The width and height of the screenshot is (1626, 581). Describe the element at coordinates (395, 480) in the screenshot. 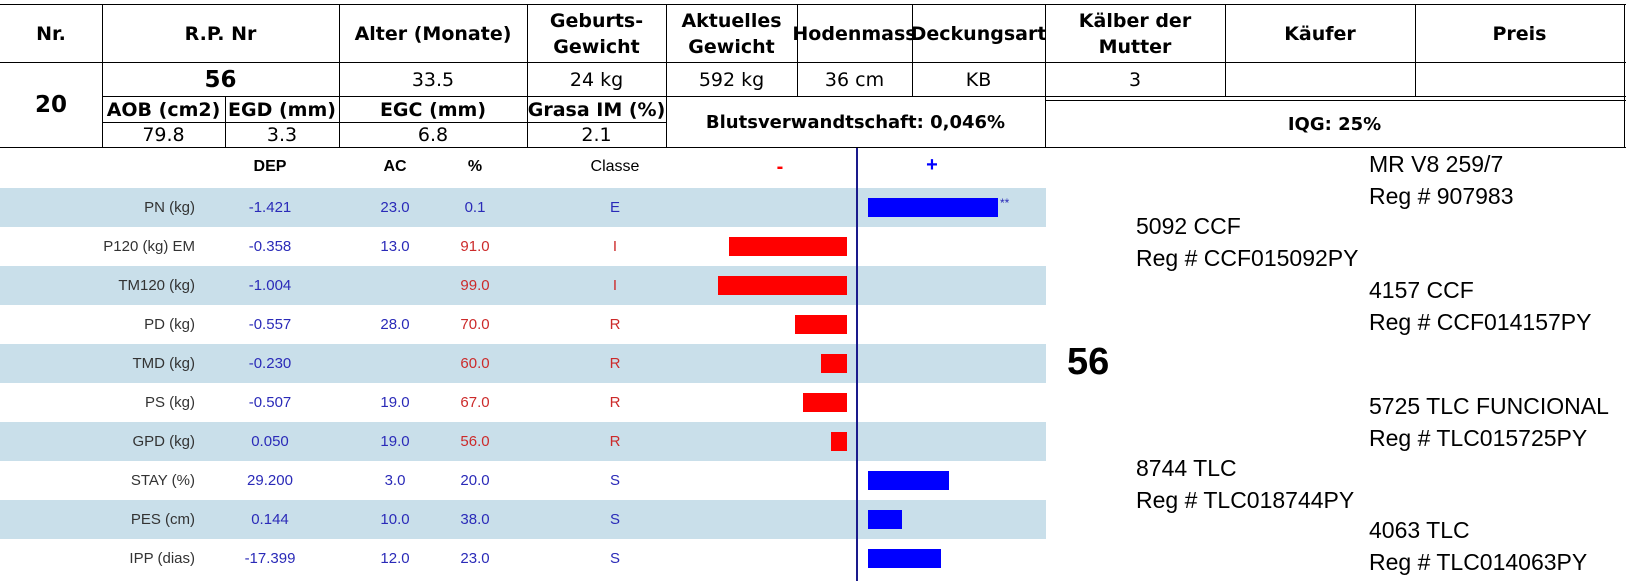

I see `epd-ac-value: 3.0` at that location.